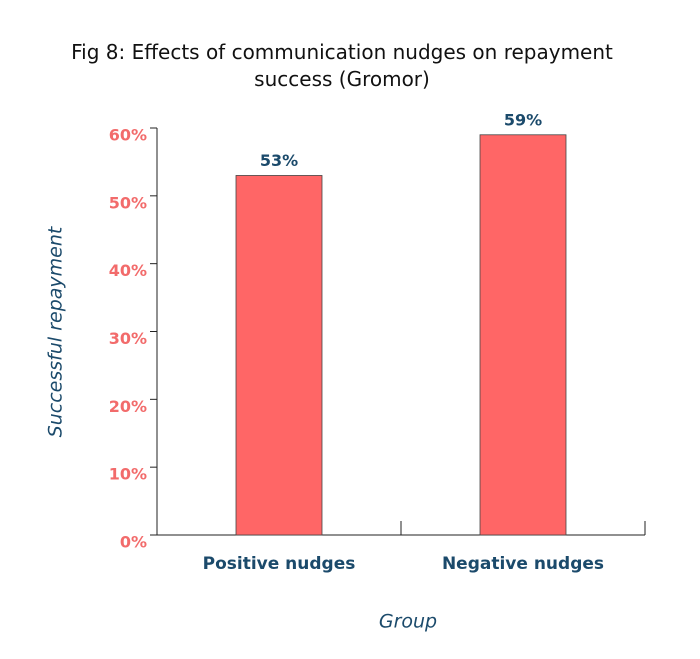 Image resolution: width=700 pixels, height=659 pixels. Describe the element at coordinates (128, 270) in the screenshot. I see `y-tick-label: 40%` at that location.